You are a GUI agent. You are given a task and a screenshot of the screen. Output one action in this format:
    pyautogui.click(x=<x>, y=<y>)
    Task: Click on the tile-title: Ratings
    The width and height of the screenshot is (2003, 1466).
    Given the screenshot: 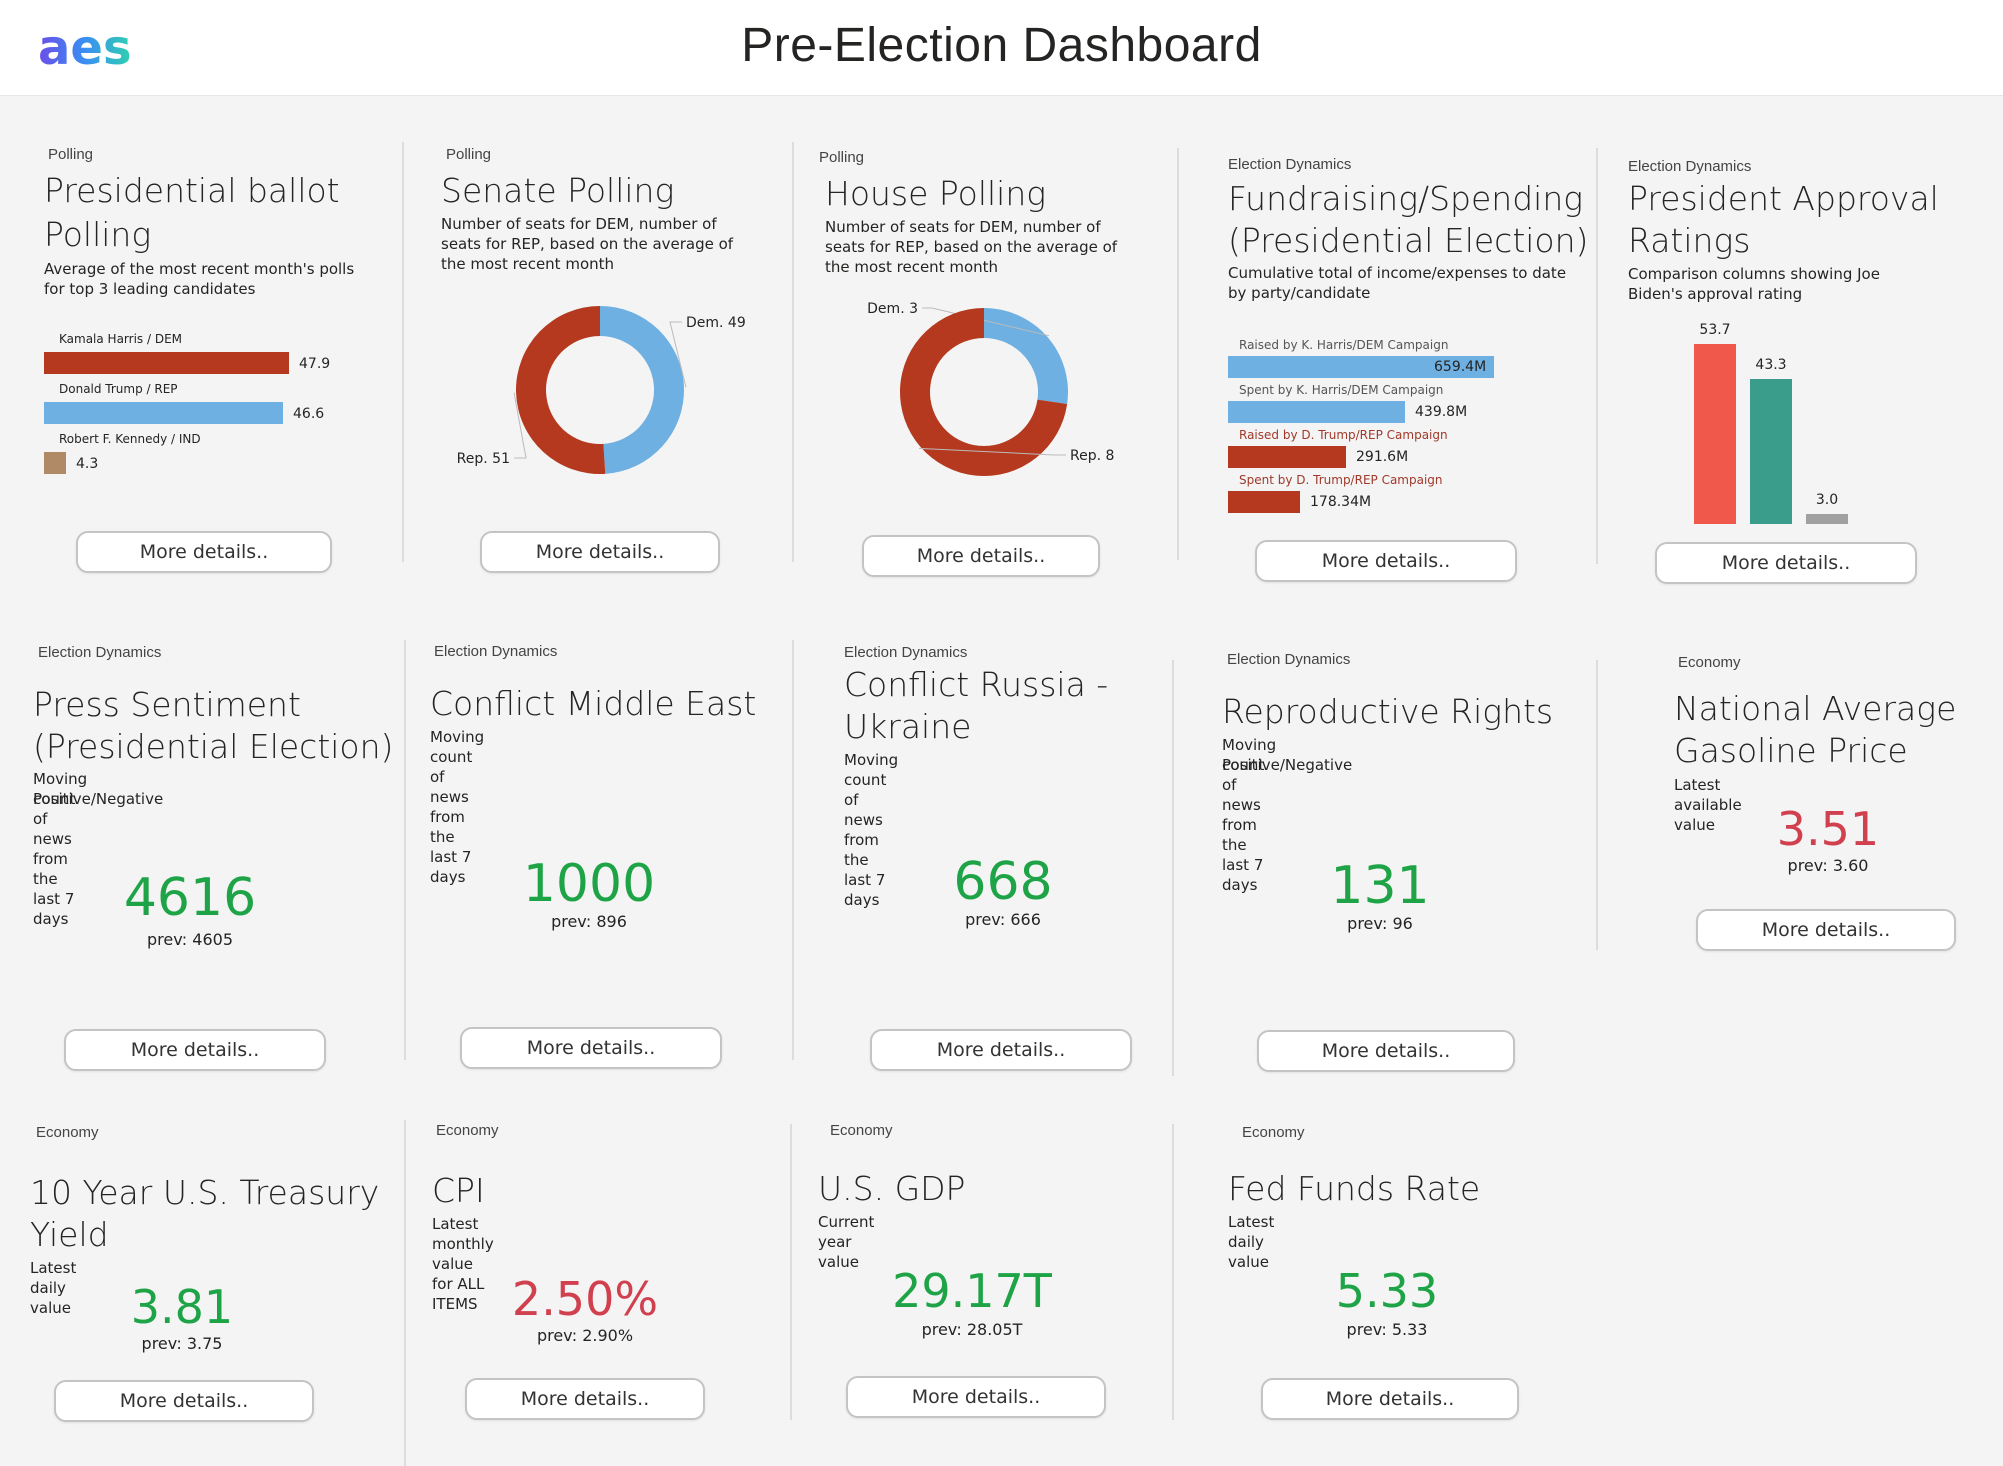 What is the action you would take?
    pyautogui.click(x=1689, y=240)
    